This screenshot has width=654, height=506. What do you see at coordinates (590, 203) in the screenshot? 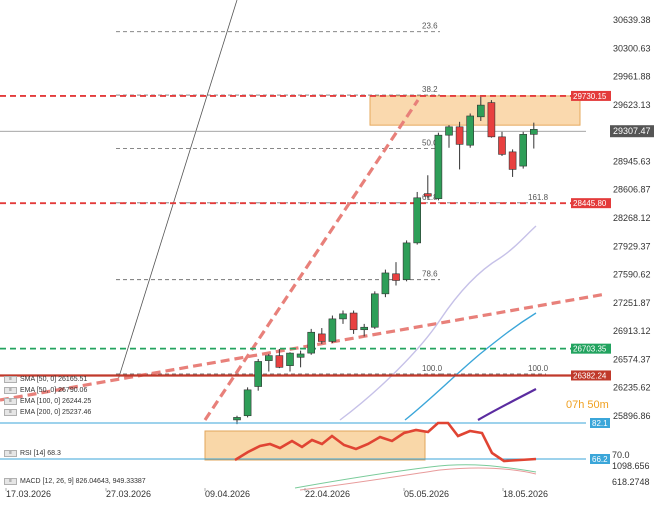
I see `price-level-label: 28445.80` at bounding box center [590, 203].